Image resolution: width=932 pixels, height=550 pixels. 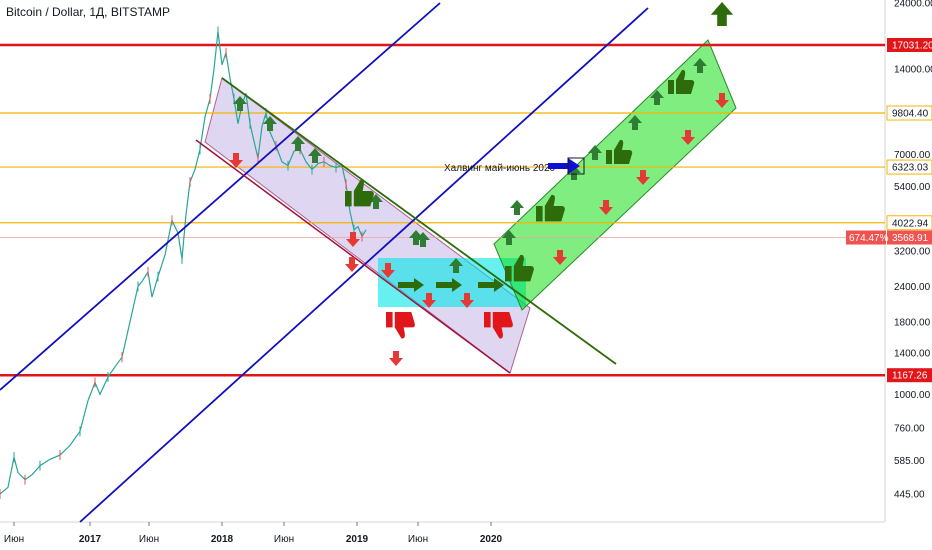 What do you see at coordinates (90, 539) in the screenshot?
I see `x-tick-label: 2017` at bounding box center [90, 539].